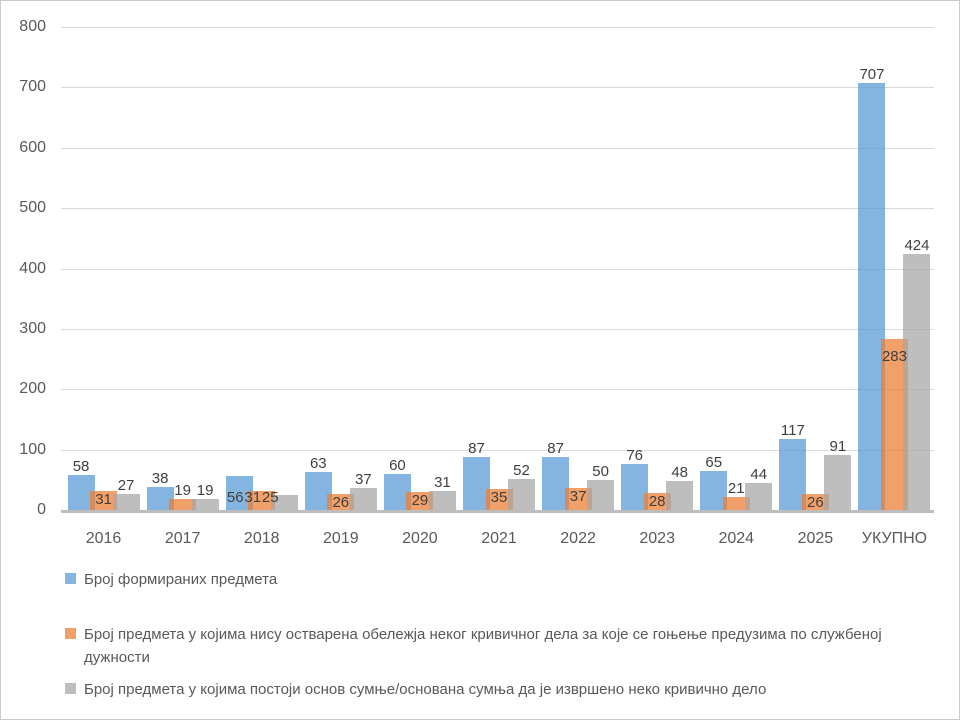 This screenshot has height=720, width=960. What do you see at coordinates (32, 389) in the screenshot?
I see `y-axis-tick-200: 200` at bounding box center [32, 389].